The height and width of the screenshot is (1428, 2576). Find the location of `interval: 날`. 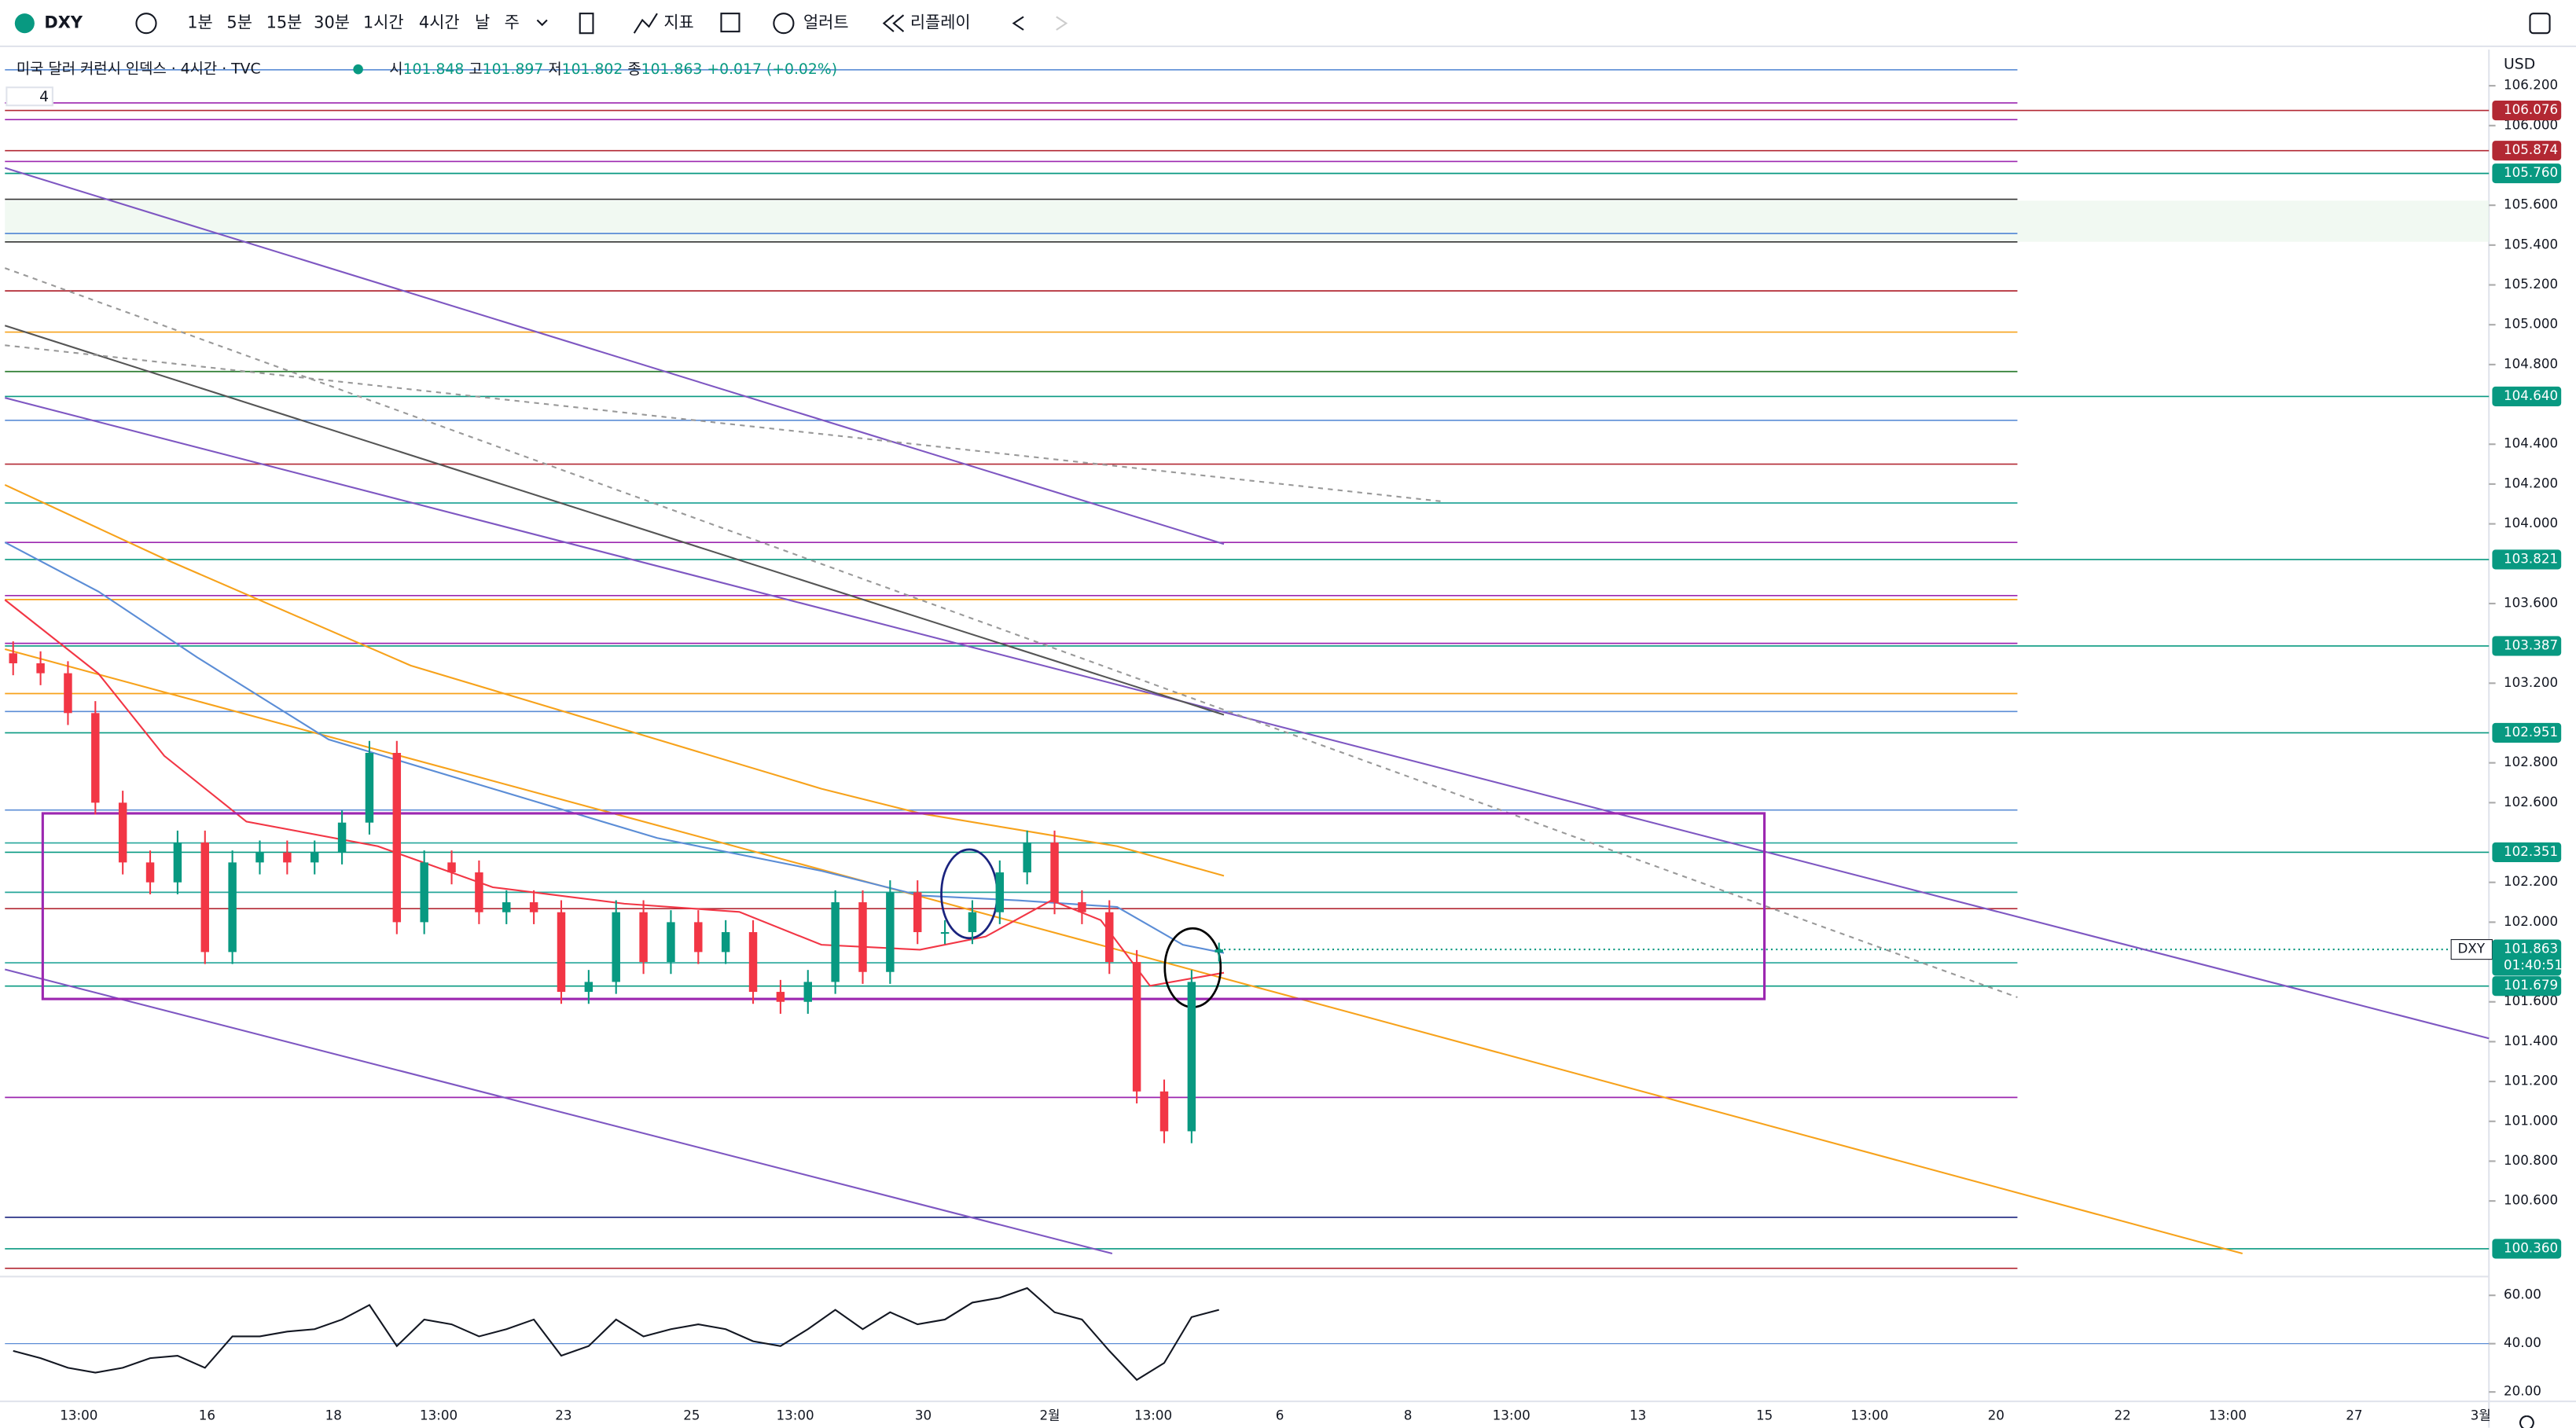

interval: 날 is located at coordinates (482, 22).